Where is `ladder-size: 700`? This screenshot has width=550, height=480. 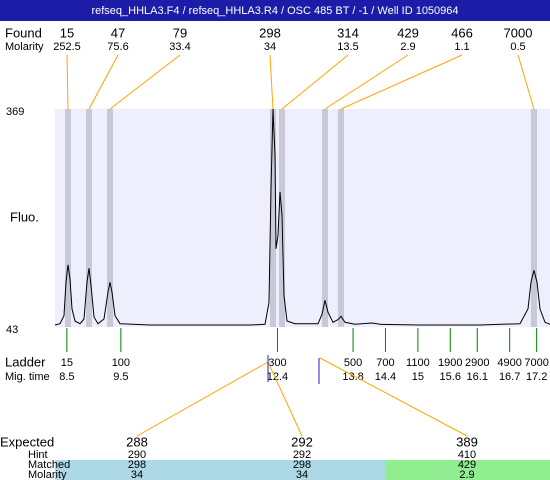 ladder-size: 700 is located at coordinates (385, 363).